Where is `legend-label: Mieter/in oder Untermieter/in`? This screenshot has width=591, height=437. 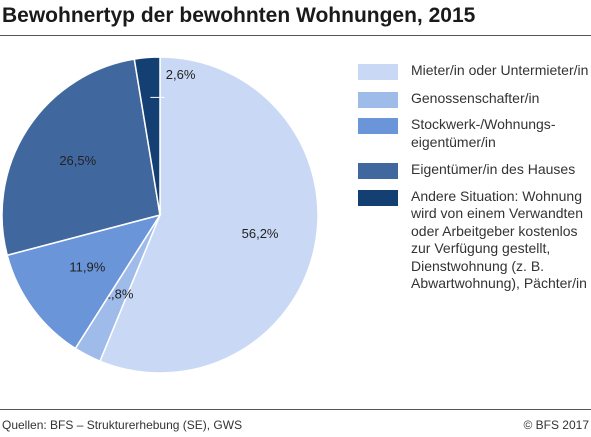 legend-label: Mieter/in oder Untermieter/in is located at coordinates (500, 70).